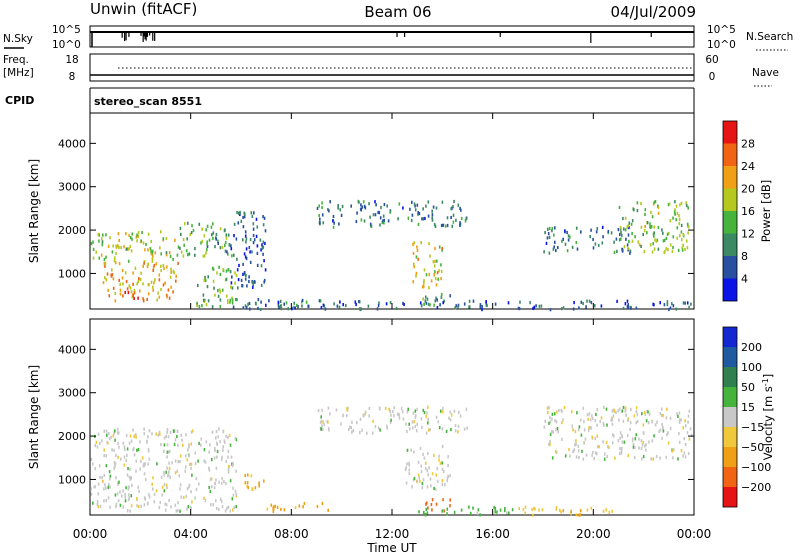 The image size is (800, 554). Describe the element at coordinates (730, 417) in the screenshot. I see `colorbar-segment` at that location.